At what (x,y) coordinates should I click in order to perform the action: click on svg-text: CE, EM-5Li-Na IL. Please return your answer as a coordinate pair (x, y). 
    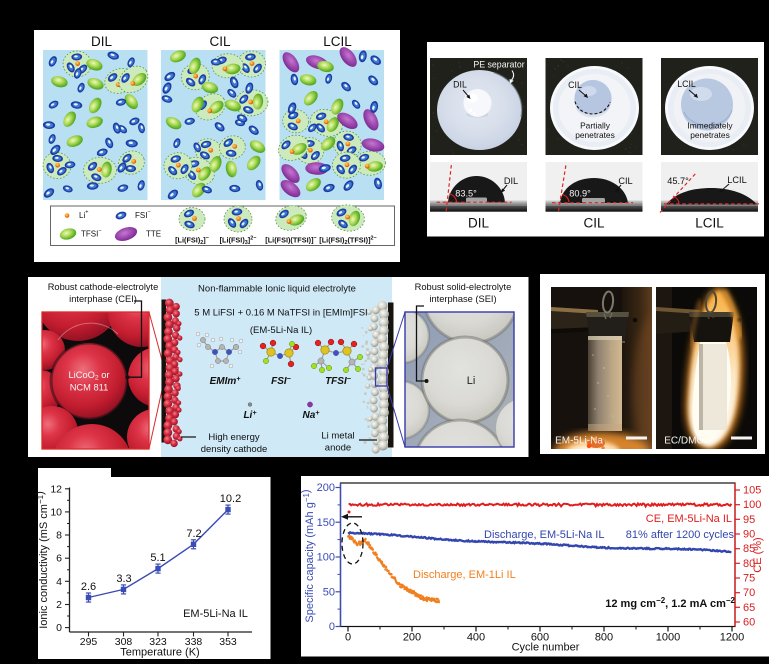
    Looking at the image, I should click on (689, 519).